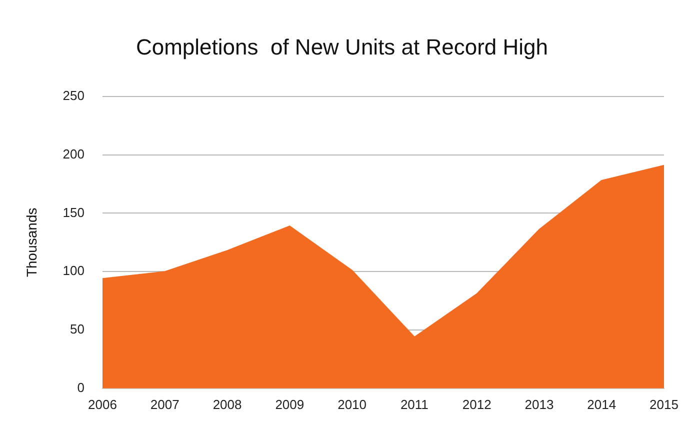 The image size is (684, 426). Describe the element at coordinates (73, 212) in the screenshot. I see `y-tick-label: 150` at that location.